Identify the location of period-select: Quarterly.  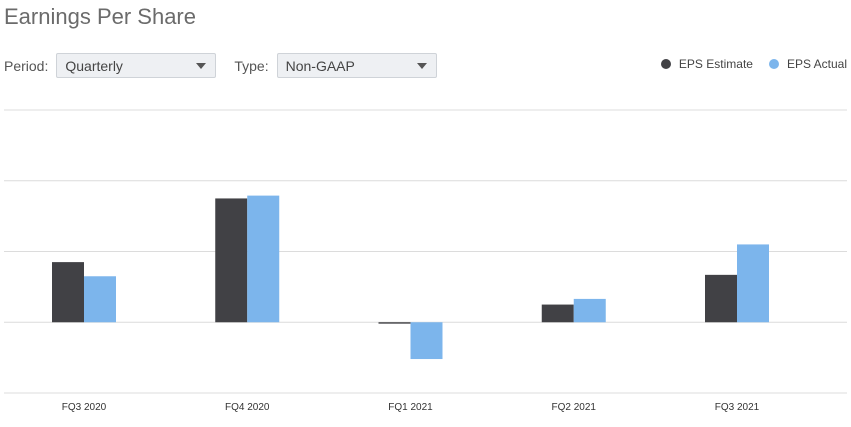
(136, 65).